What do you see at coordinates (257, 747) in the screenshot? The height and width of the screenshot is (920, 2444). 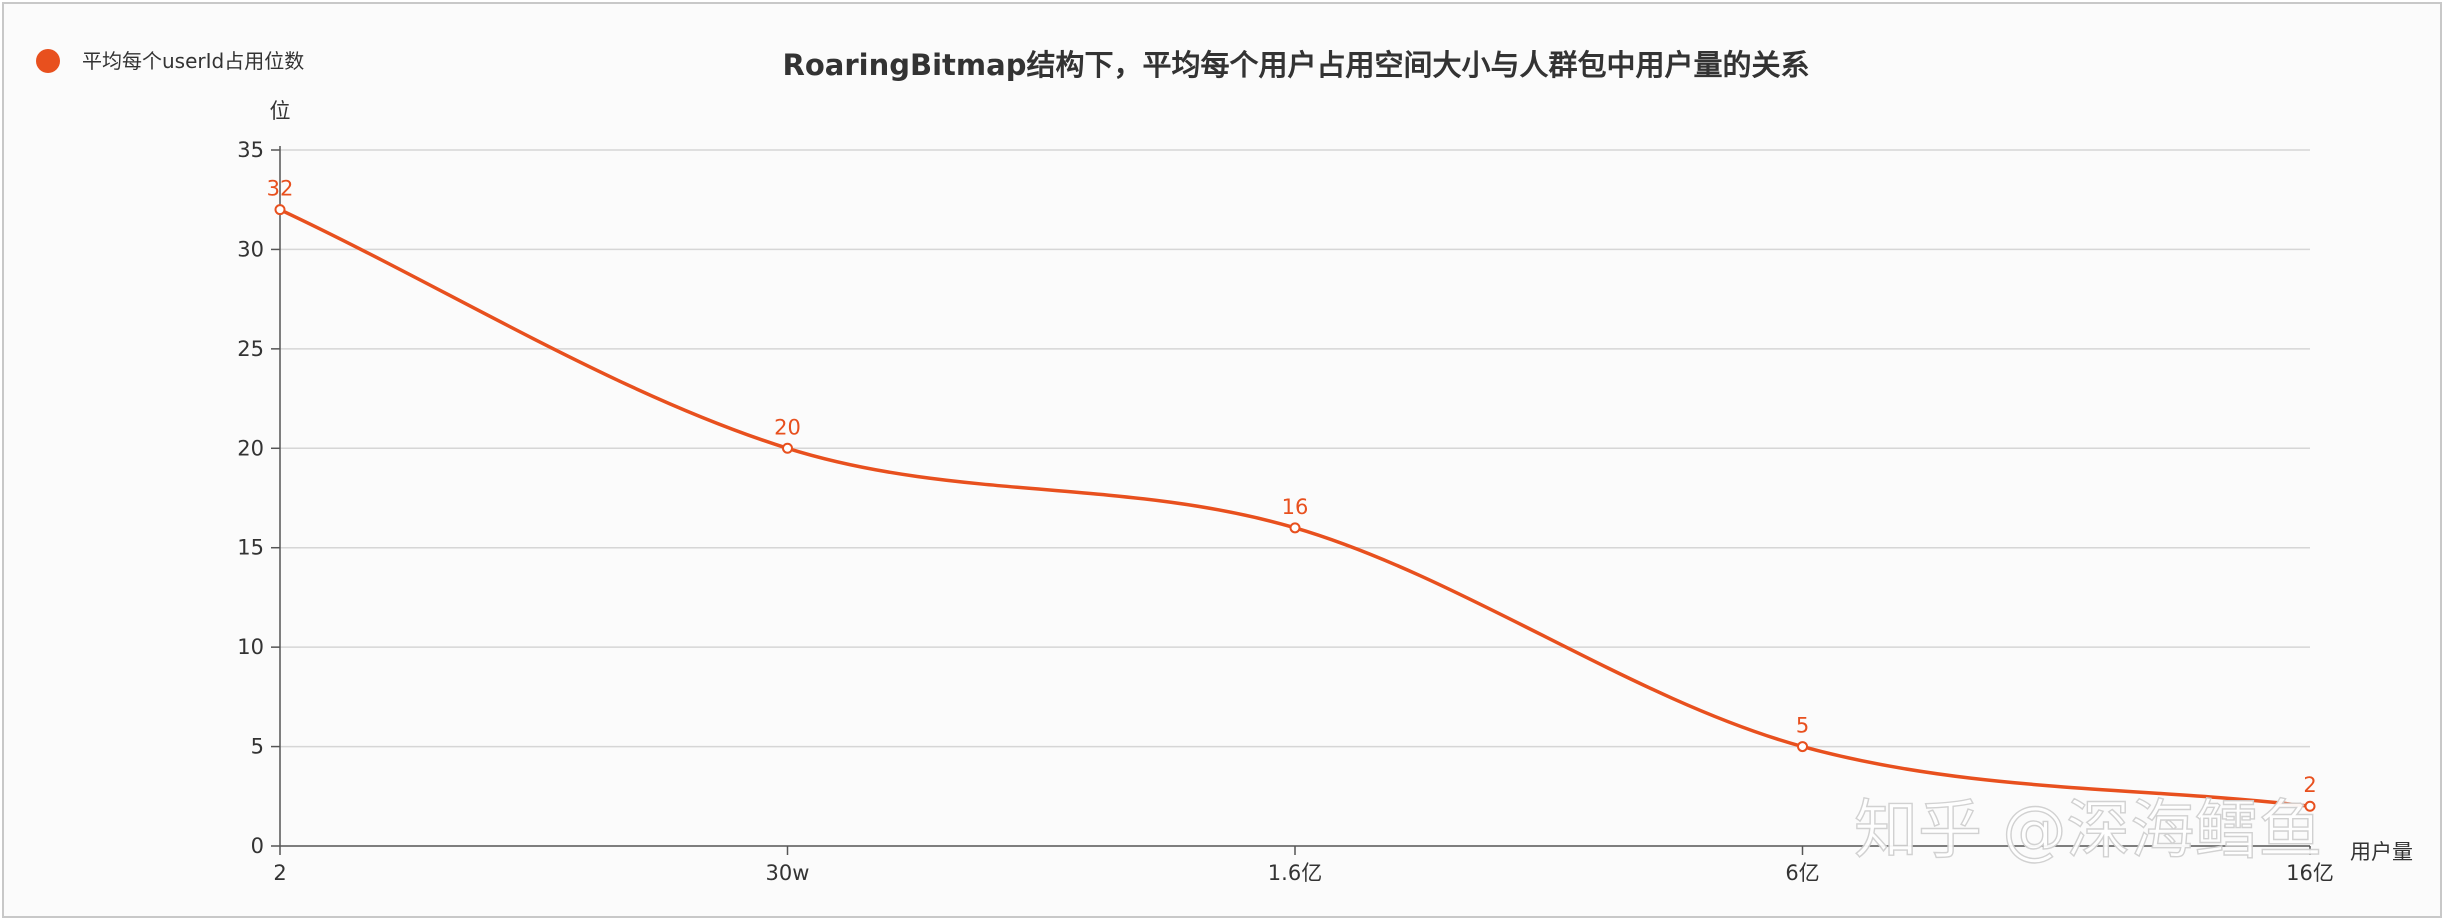 I see `y-tick-label: 5` at bounding box center [257, 747].